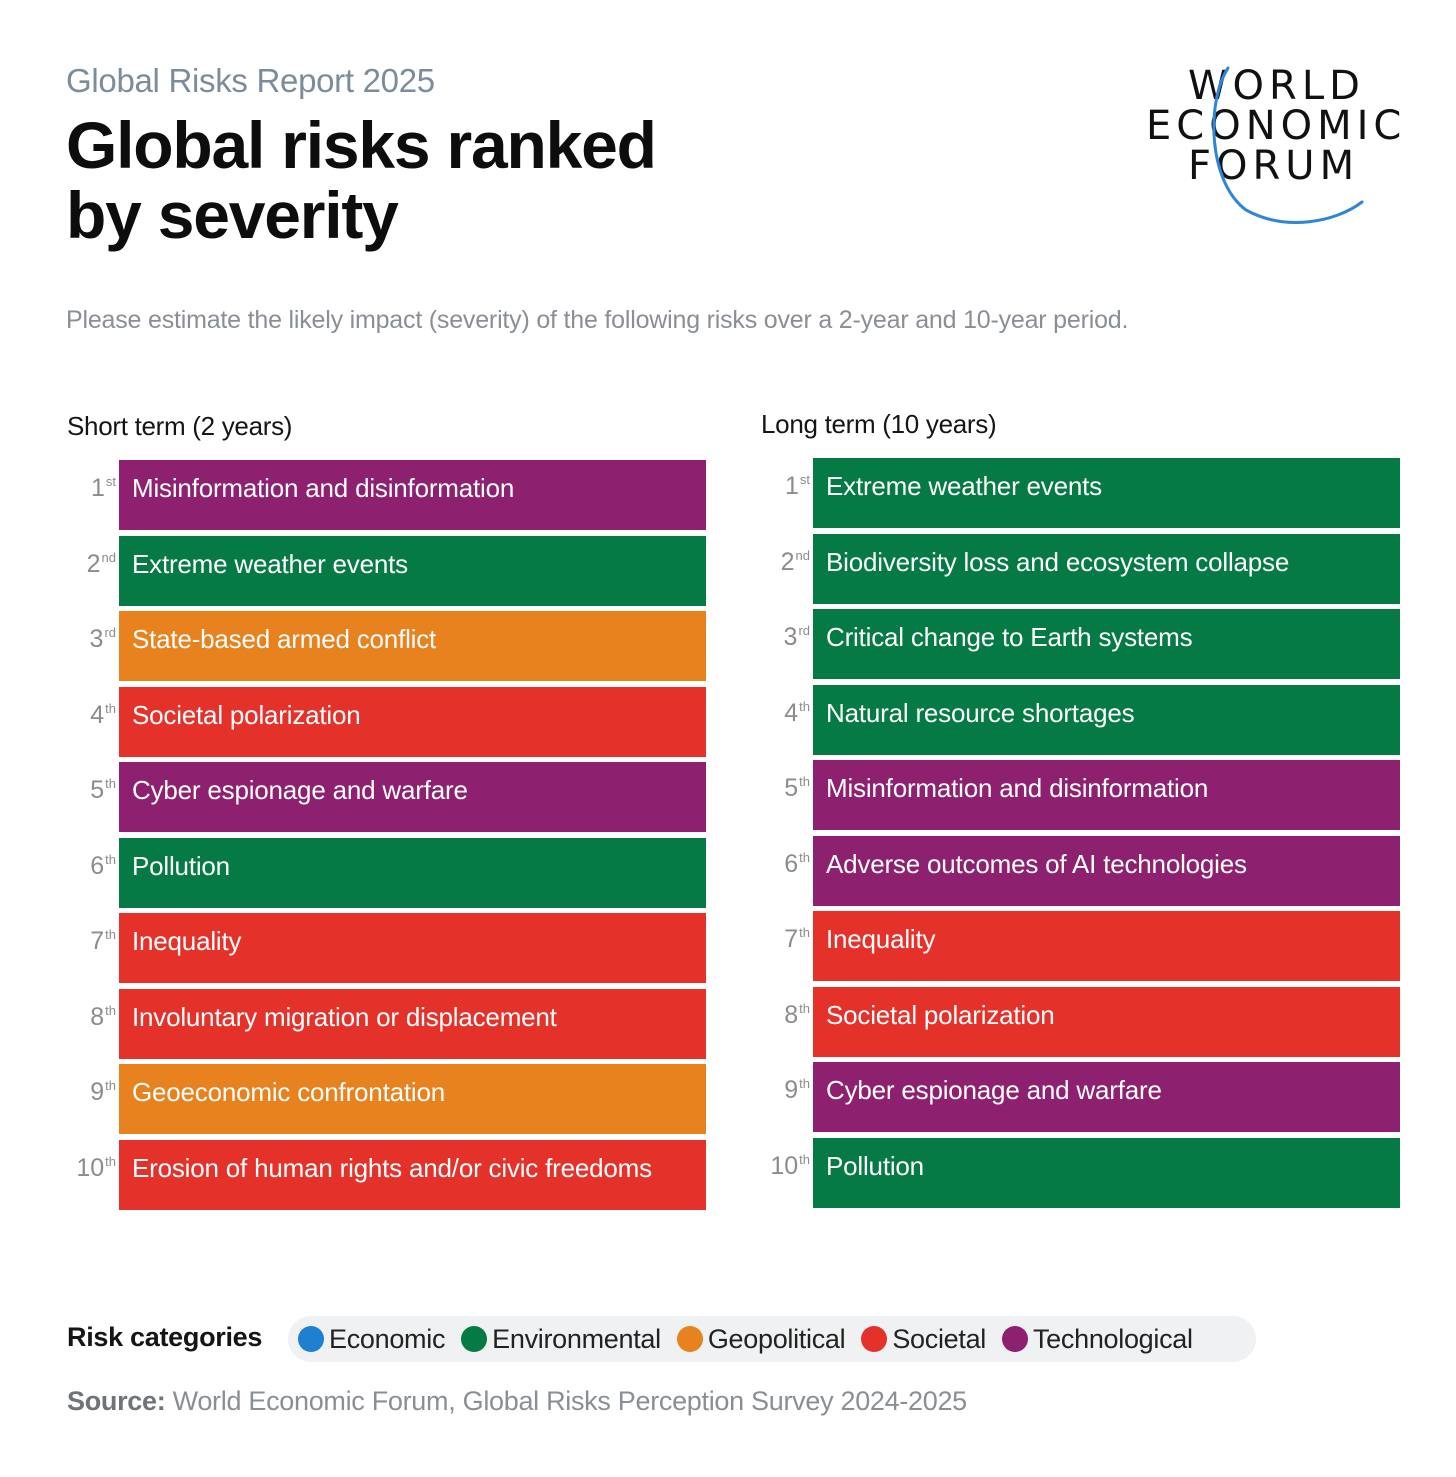  Describe the element at coordinates (879, 424) in the screenshot. I see `long-term-title: Long term (10 years)` at that location.